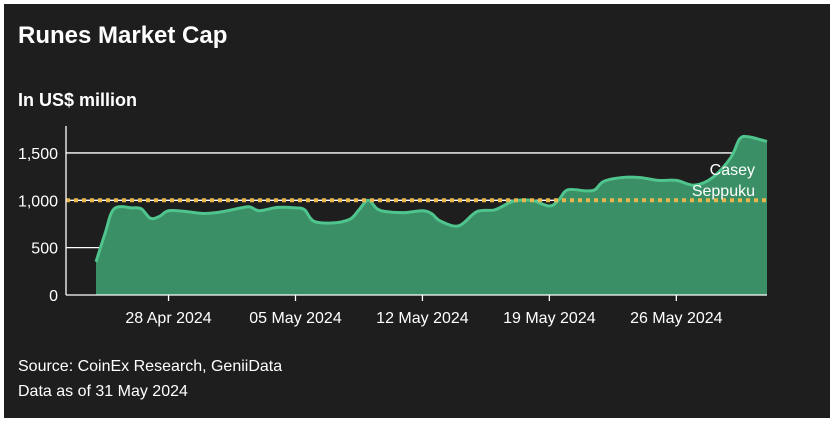 Image resolution: width=834 pixels, height=424 pixels. What do you see at coordinates (78, 100) in the screenshot?
I see `chart-subtitle: In US$ million` at bounding box center [78, 100].